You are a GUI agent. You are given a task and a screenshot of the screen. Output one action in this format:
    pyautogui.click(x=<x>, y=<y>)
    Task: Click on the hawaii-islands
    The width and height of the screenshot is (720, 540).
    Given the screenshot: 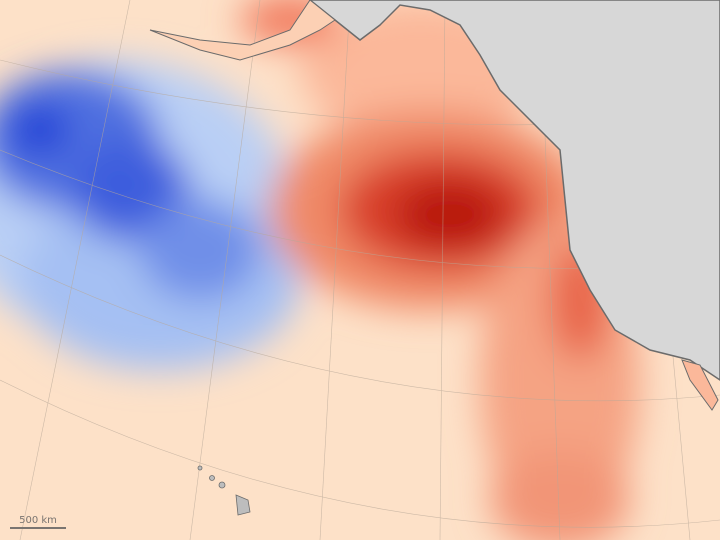 What is the action you would take?
    pyautogui.click(x=224, y=490)
    